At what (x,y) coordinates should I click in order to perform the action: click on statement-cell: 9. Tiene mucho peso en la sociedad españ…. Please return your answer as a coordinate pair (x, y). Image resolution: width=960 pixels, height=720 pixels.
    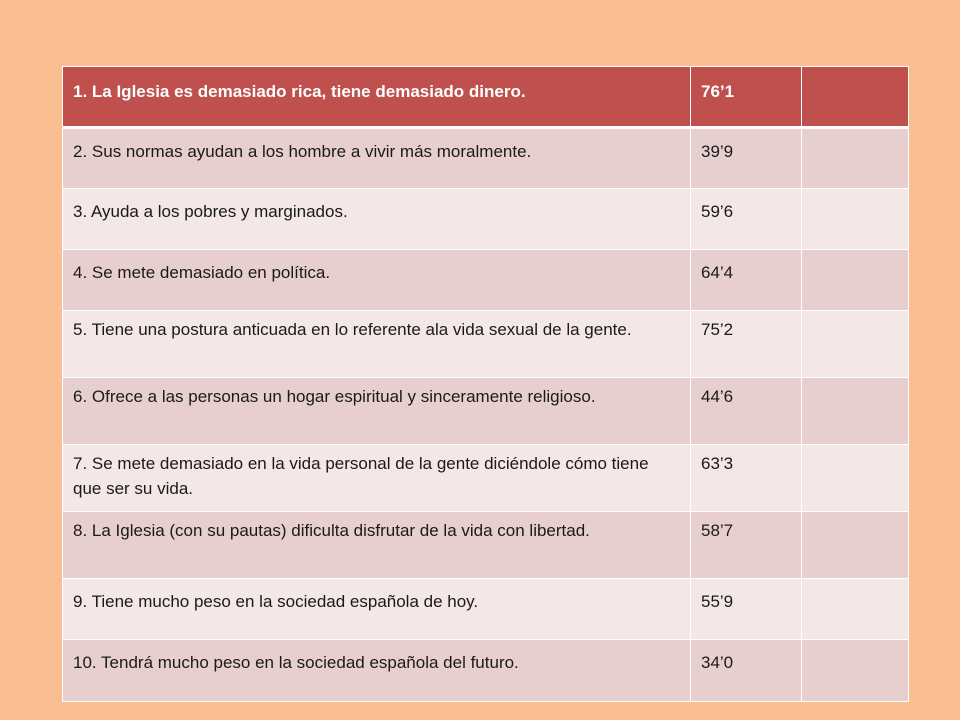
    Looking at the image, I should click on (376, 609).